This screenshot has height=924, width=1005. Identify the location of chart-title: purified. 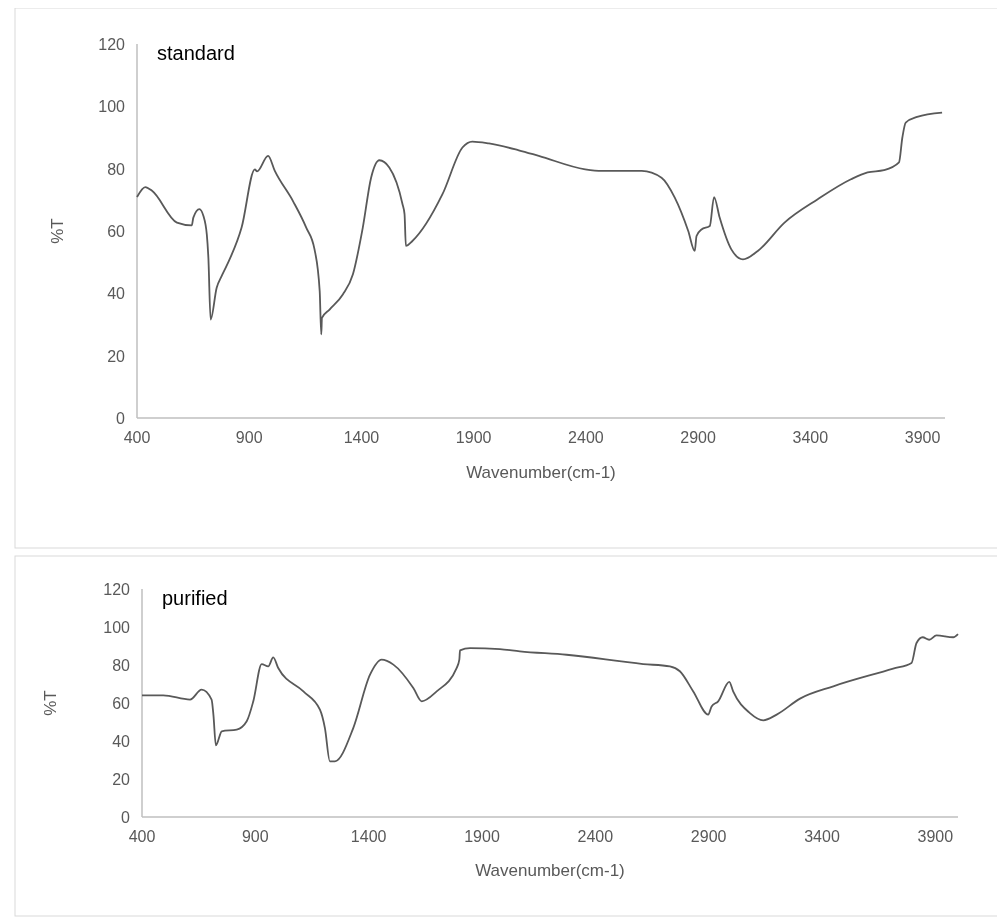
(195, 598).